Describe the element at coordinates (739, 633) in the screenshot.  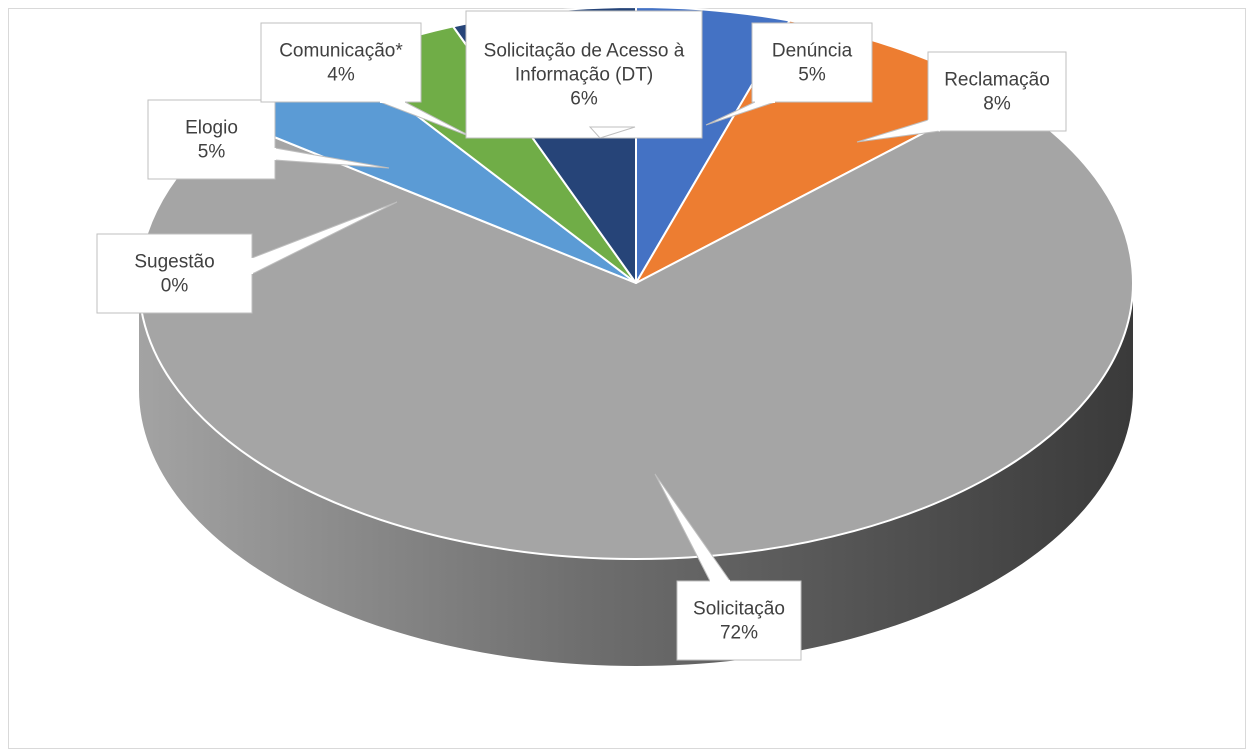
I see `data-label-percent: 72%` at that location.